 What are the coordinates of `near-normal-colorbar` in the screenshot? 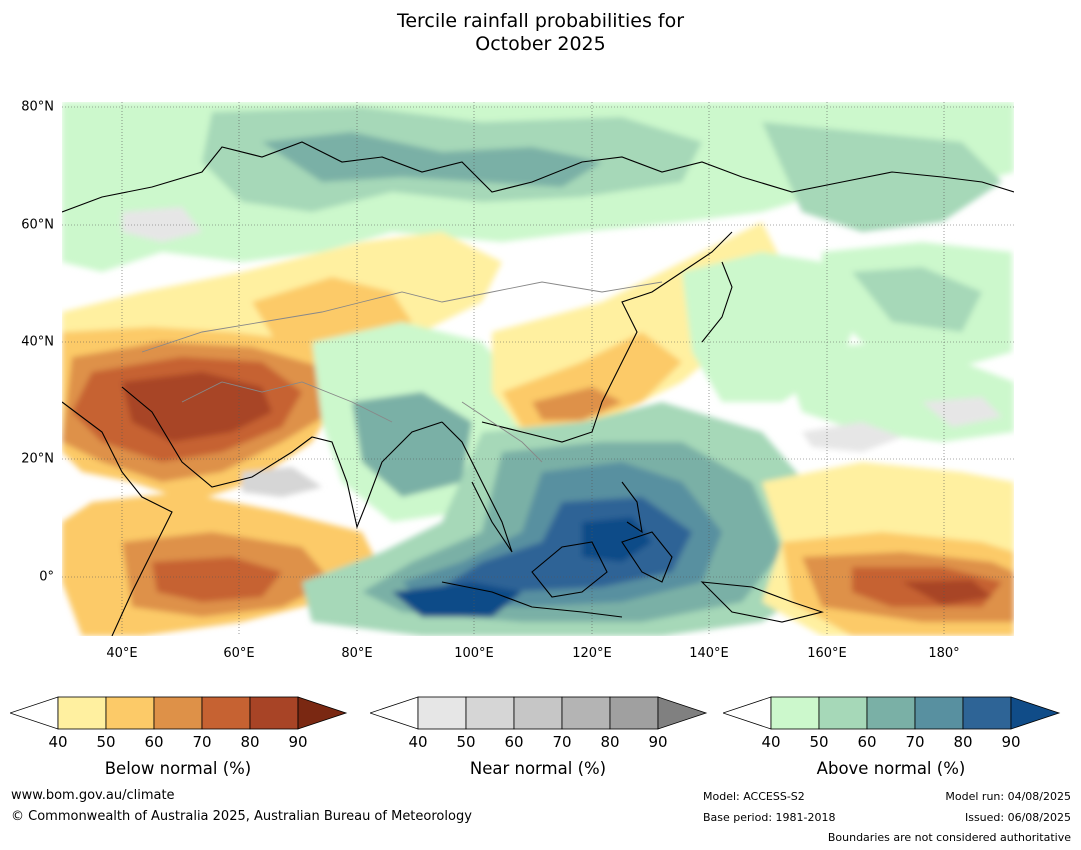 It's located at (539, 713).